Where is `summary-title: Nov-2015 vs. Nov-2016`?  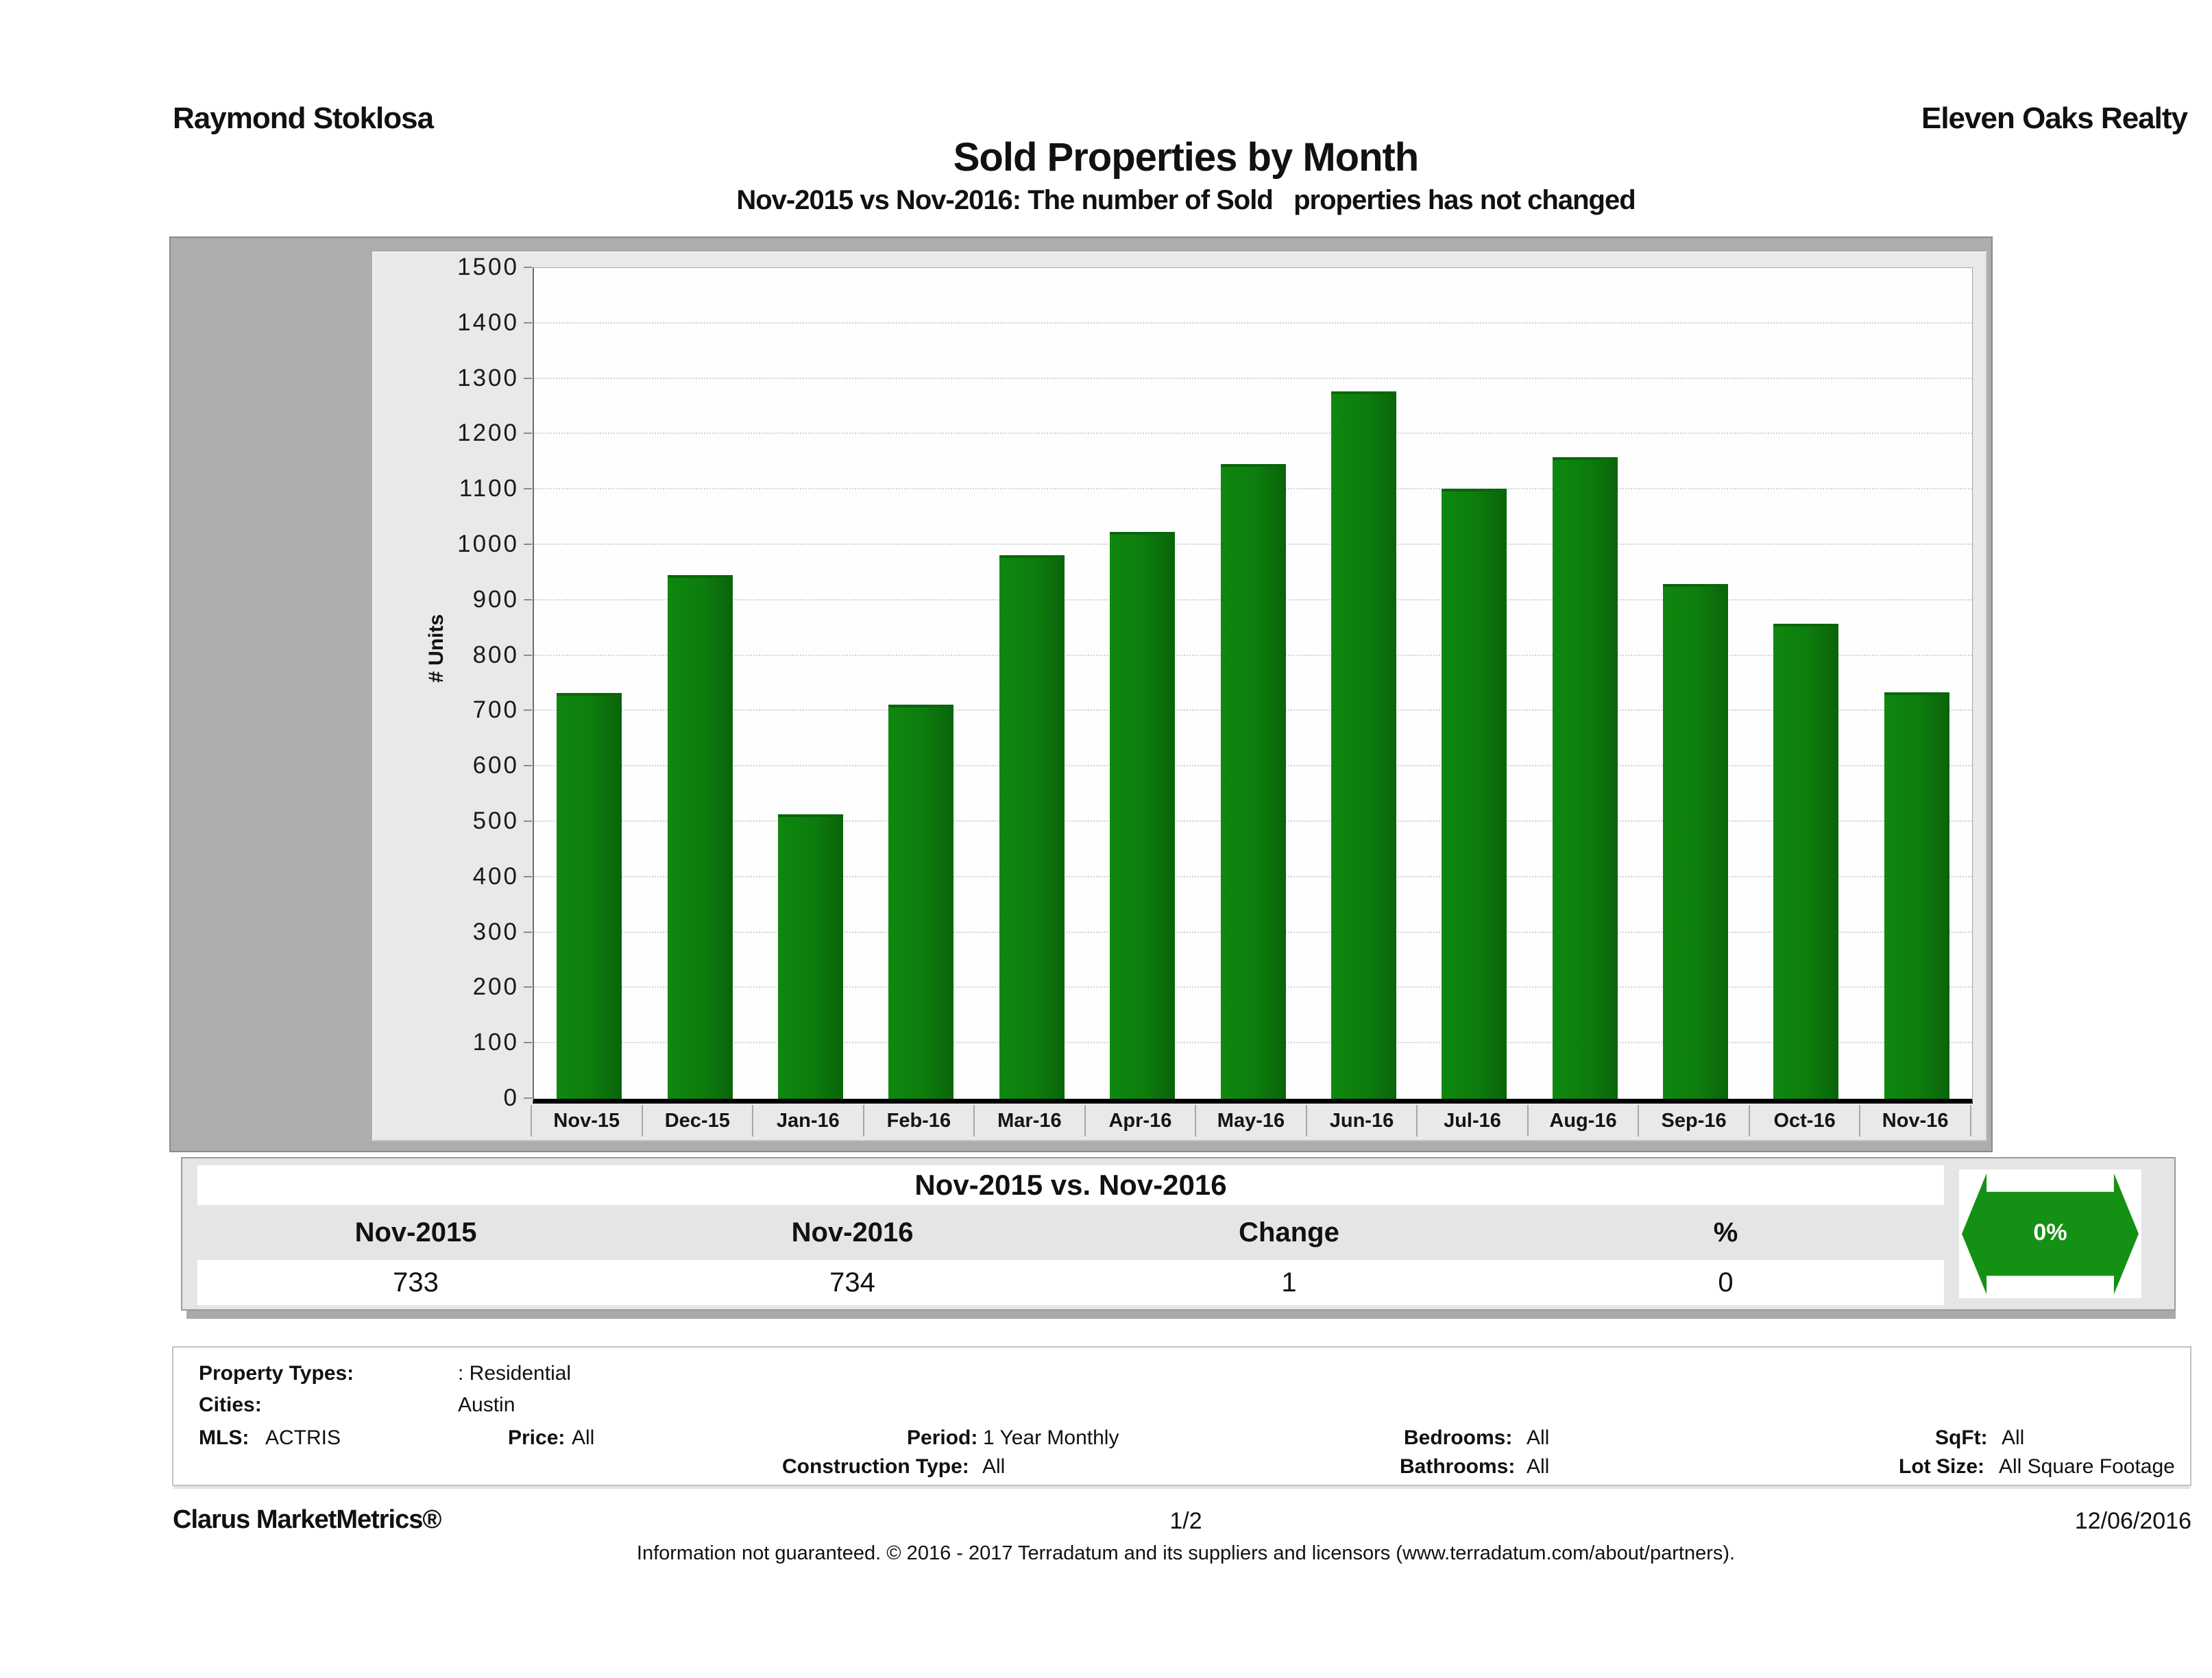 summary-title: Nov-2015 vs. Nov-2016 is located at coordinates (1070, 1185).